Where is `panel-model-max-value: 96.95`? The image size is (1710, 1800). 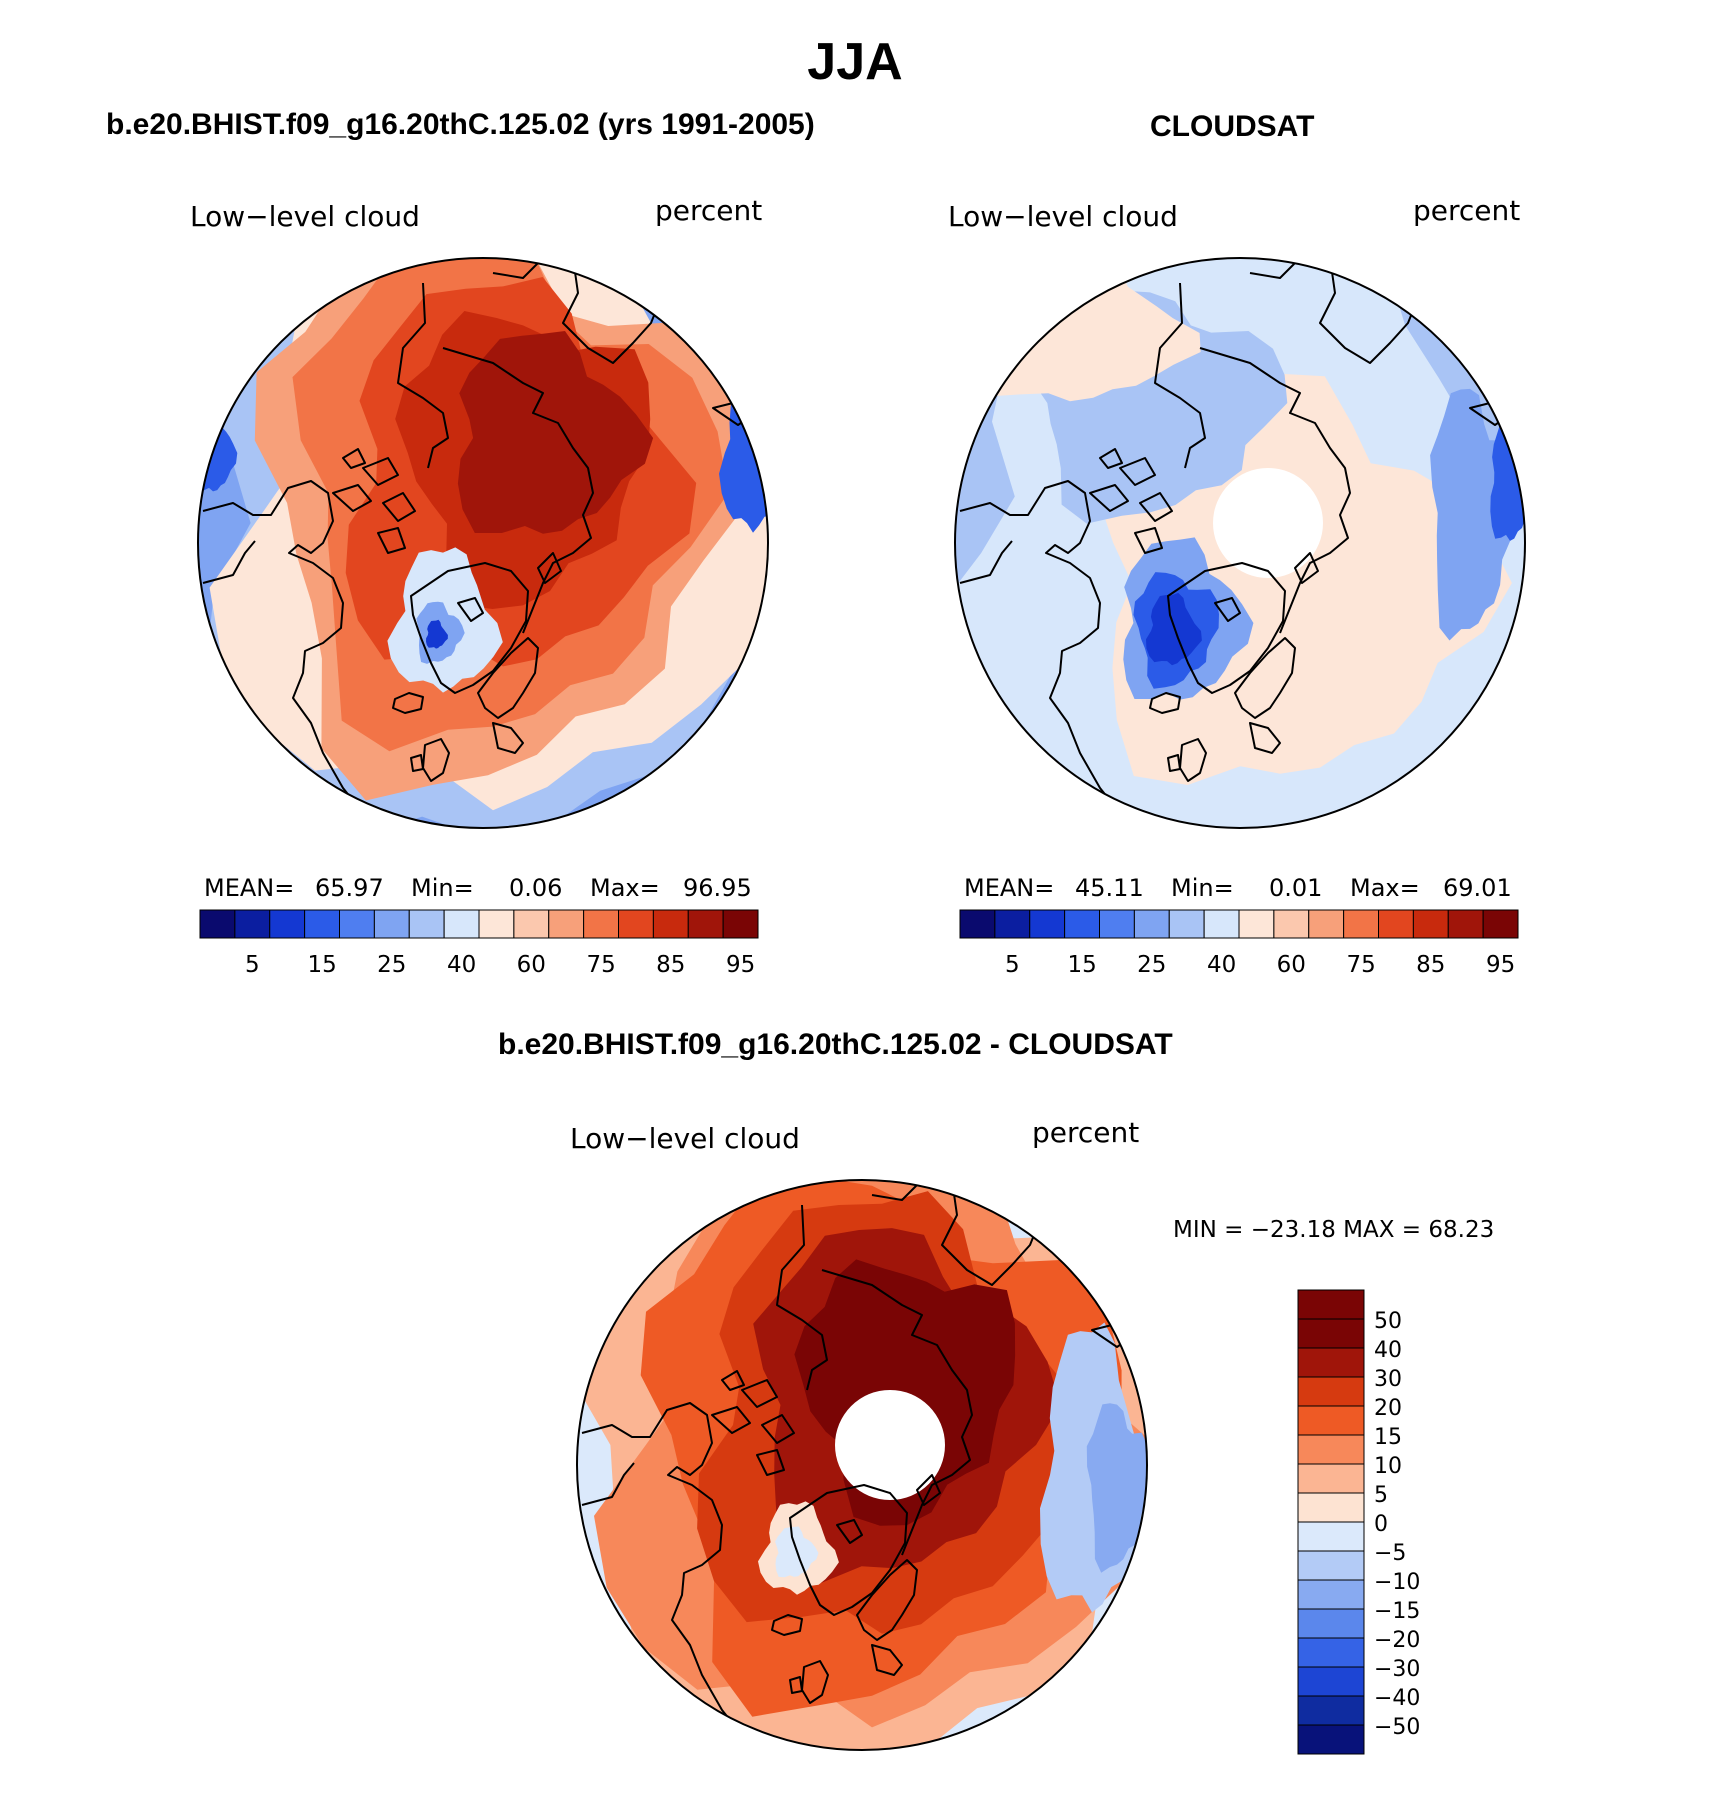 panel-model-max-value: 96.95 is located at coordinates (717, 888).